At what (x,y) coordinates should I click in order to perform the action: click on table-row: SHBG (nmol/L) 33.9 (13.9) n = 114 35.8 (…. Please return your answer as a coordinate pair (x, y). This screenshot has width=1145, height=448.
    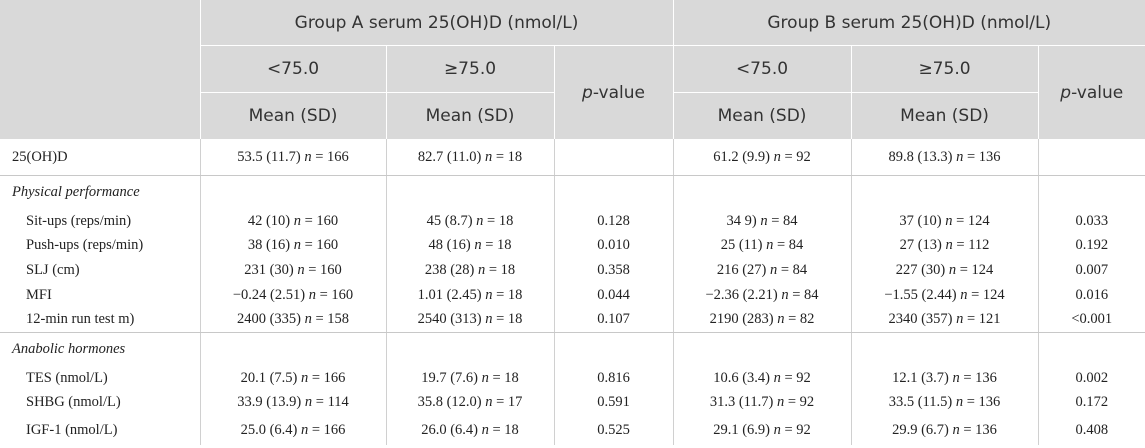
    Looking at the image, I should click on (572, 403).